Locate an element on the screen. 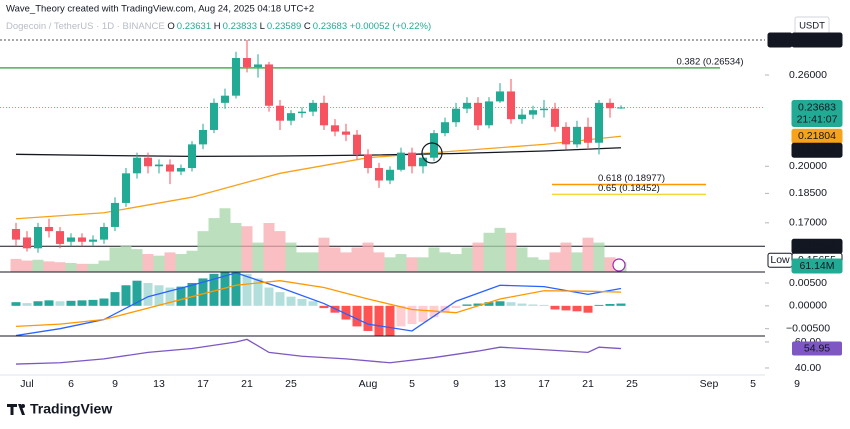 The width and height of the screenshot is (850, 429). ohlc-letter: O is located at coordinates (170, 26).